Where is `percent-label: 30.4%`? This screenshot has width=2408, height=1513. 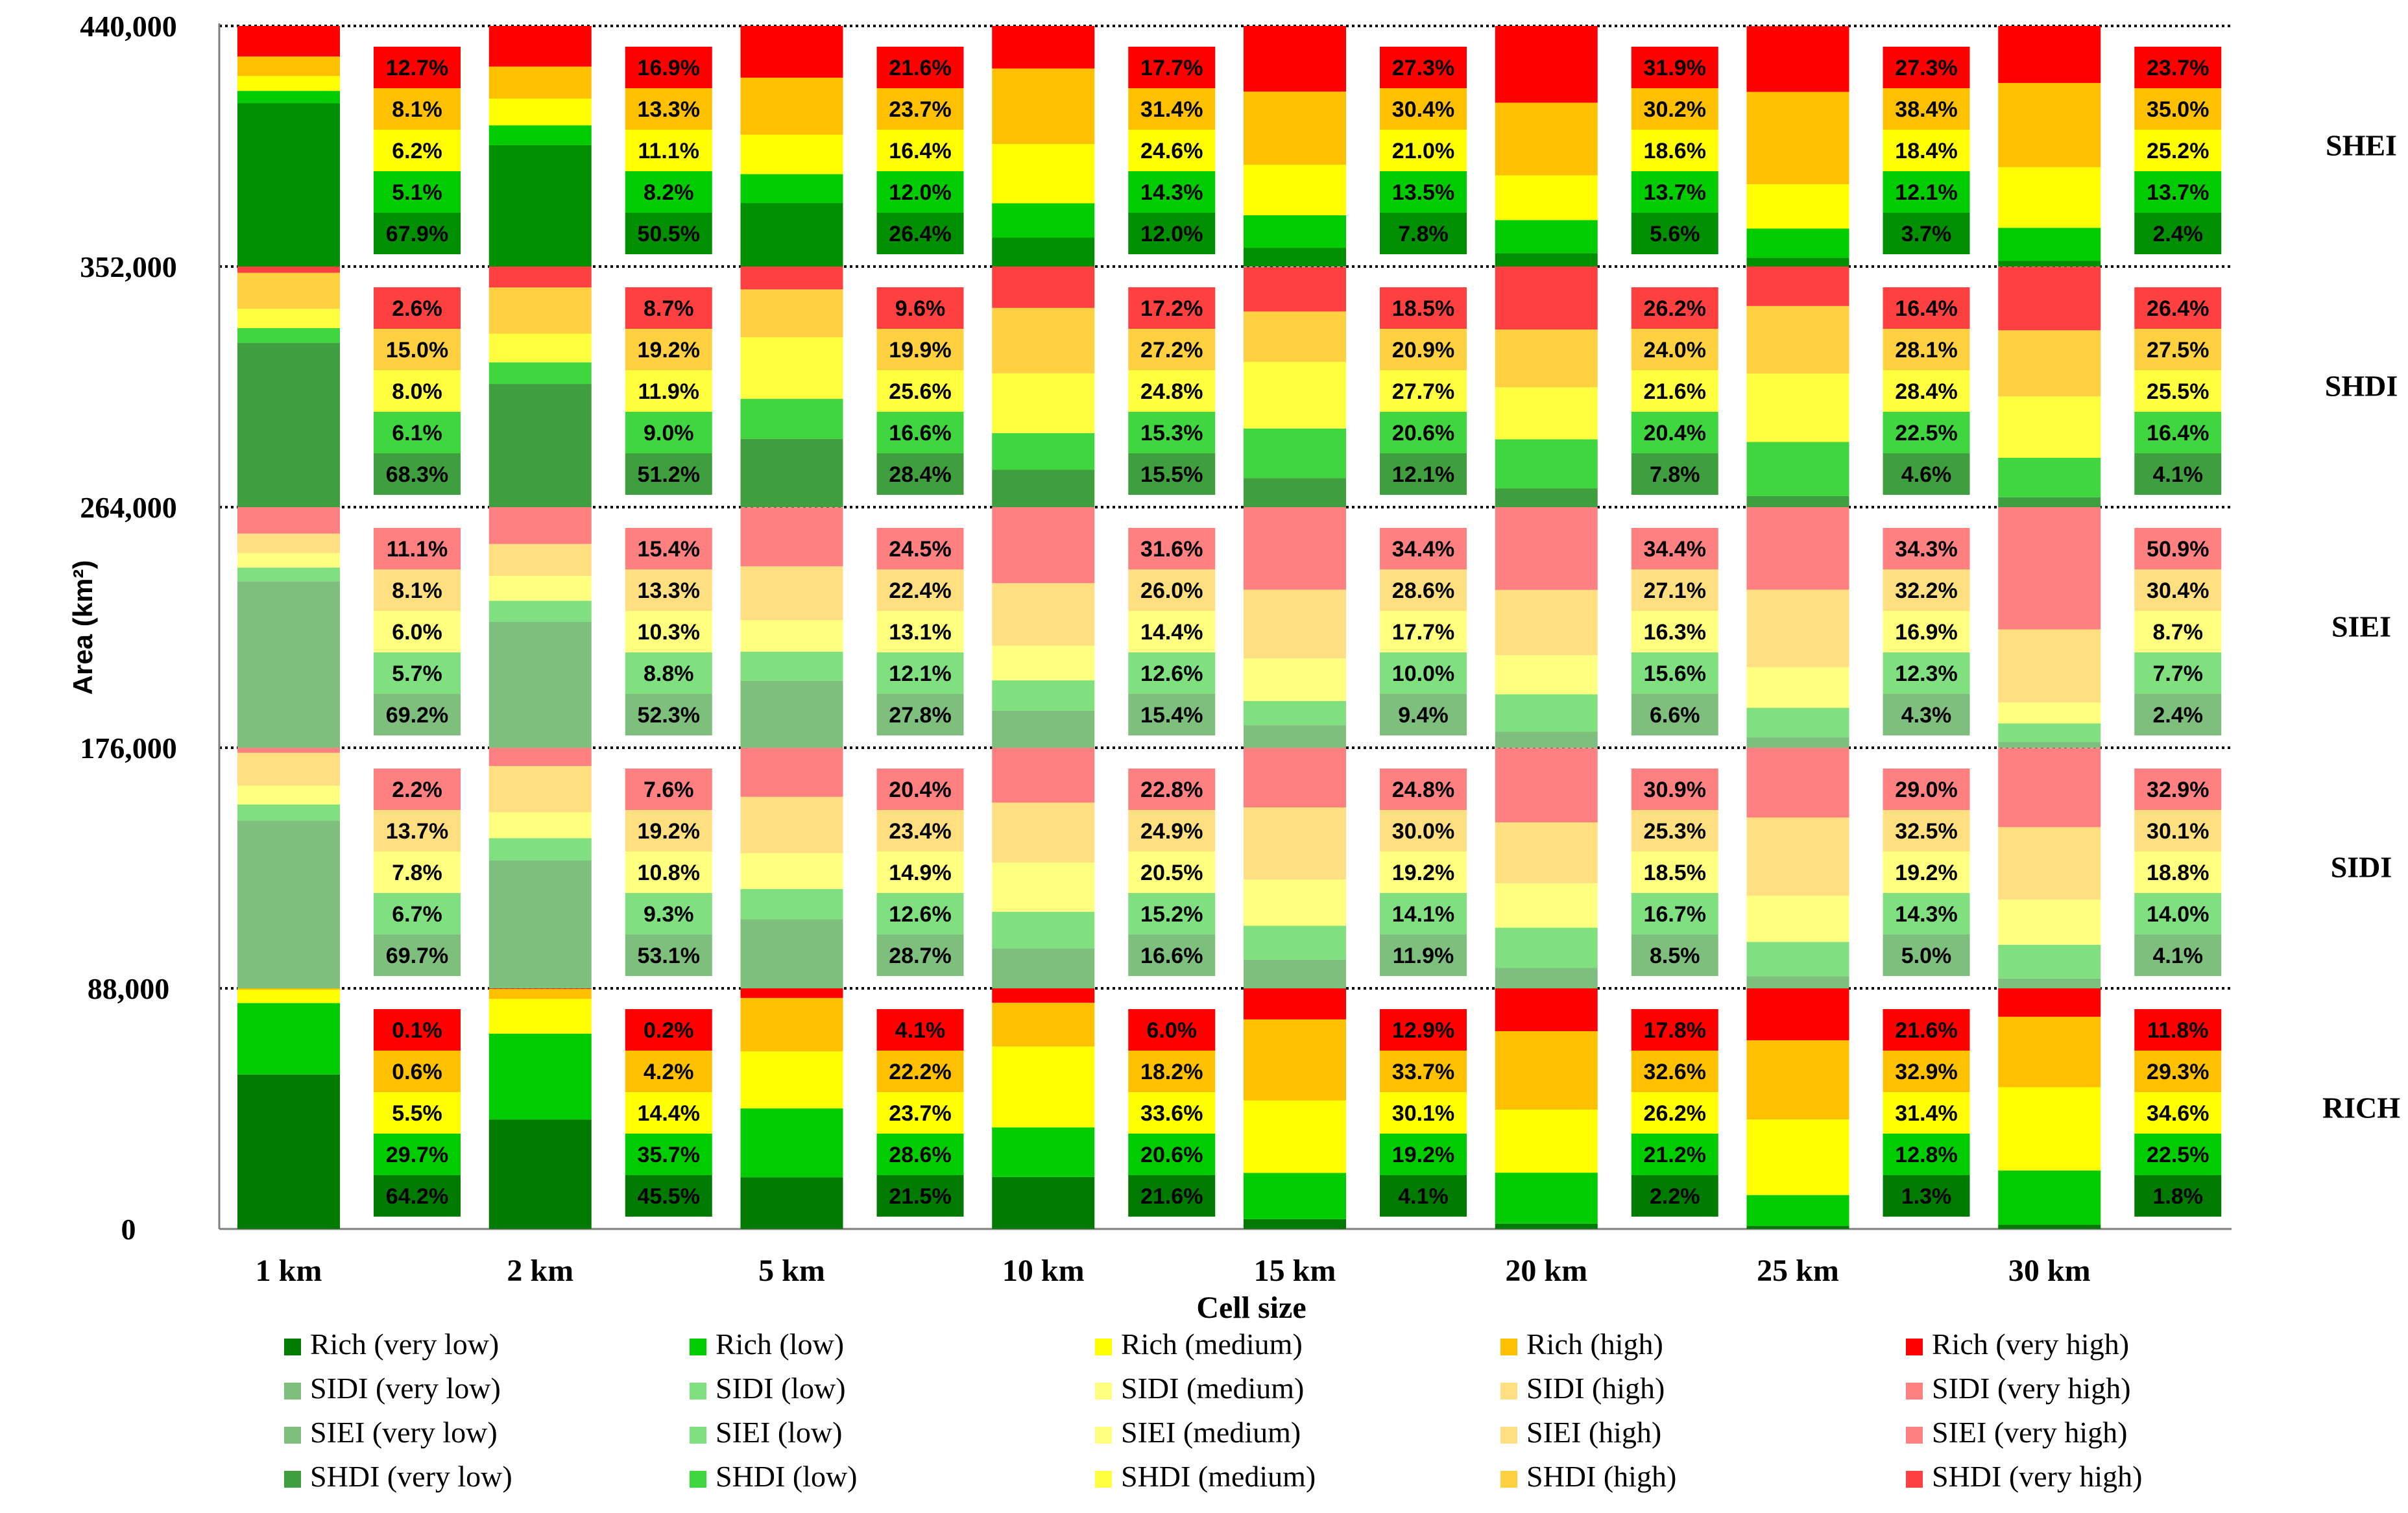 percent-label: 30.4% is located at coordinates (2178, 590).